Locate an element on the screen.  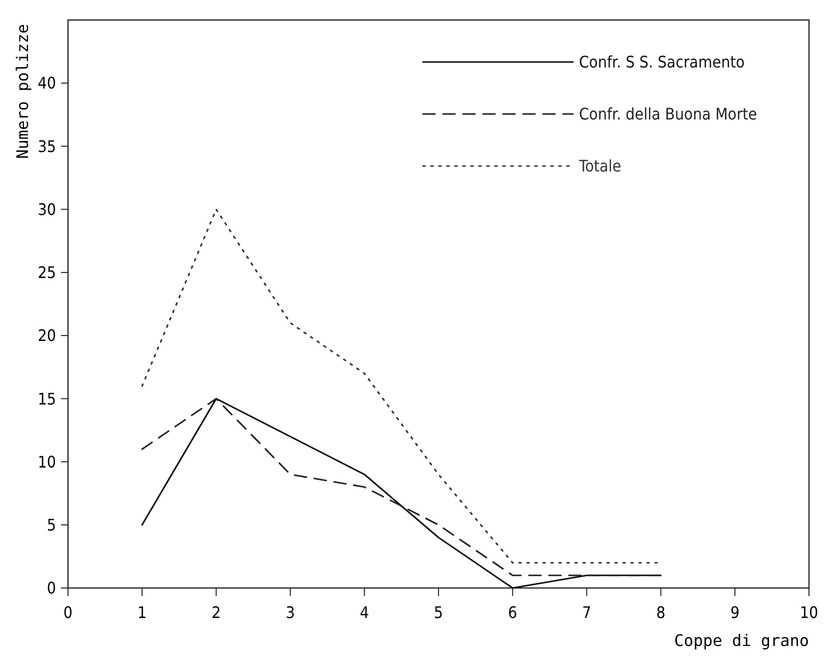
x-tick-label: 2 is located at coordinates (216, 612).